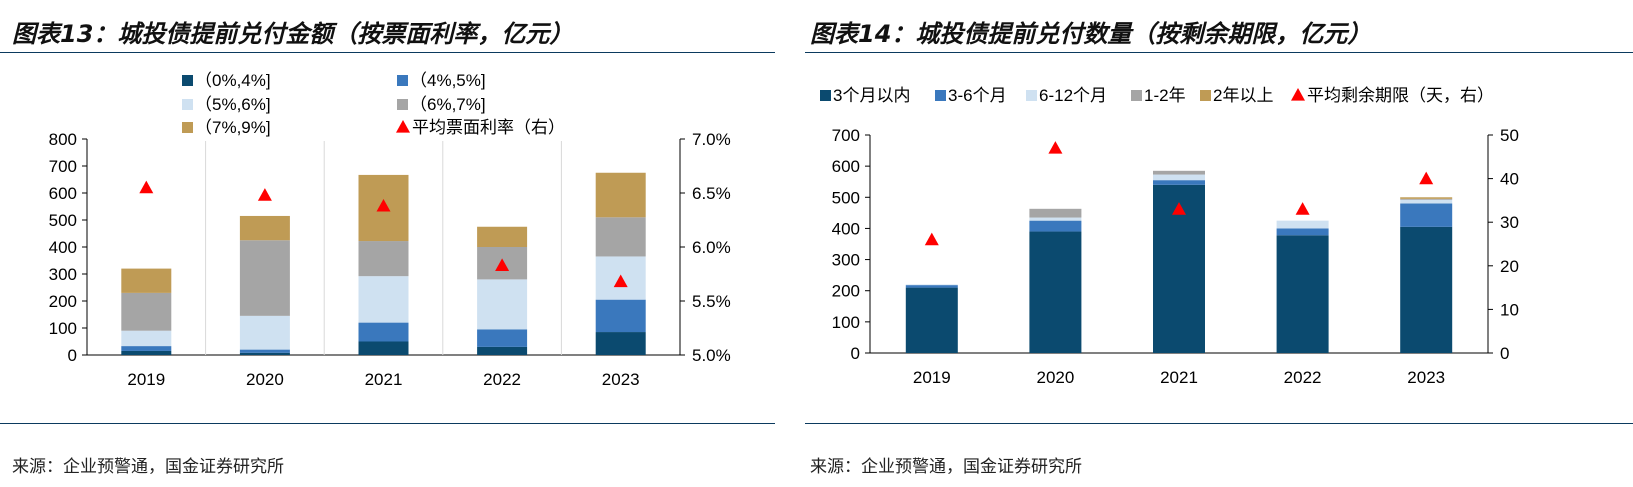  What do you see at coordinates (1509, 179) in the screenshot?
I see `right-y2-tick-label: 40` at bounding box center [1509, 179].